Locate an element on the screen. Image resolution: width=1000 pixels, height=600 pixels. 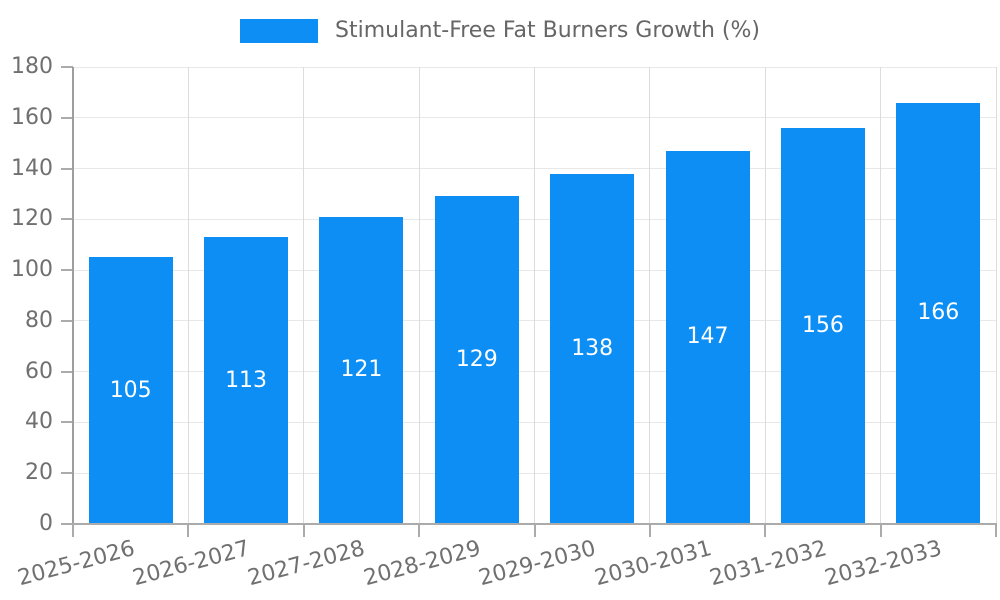
y-axis-tick-label: 0 is located at coordinates (46, 523).